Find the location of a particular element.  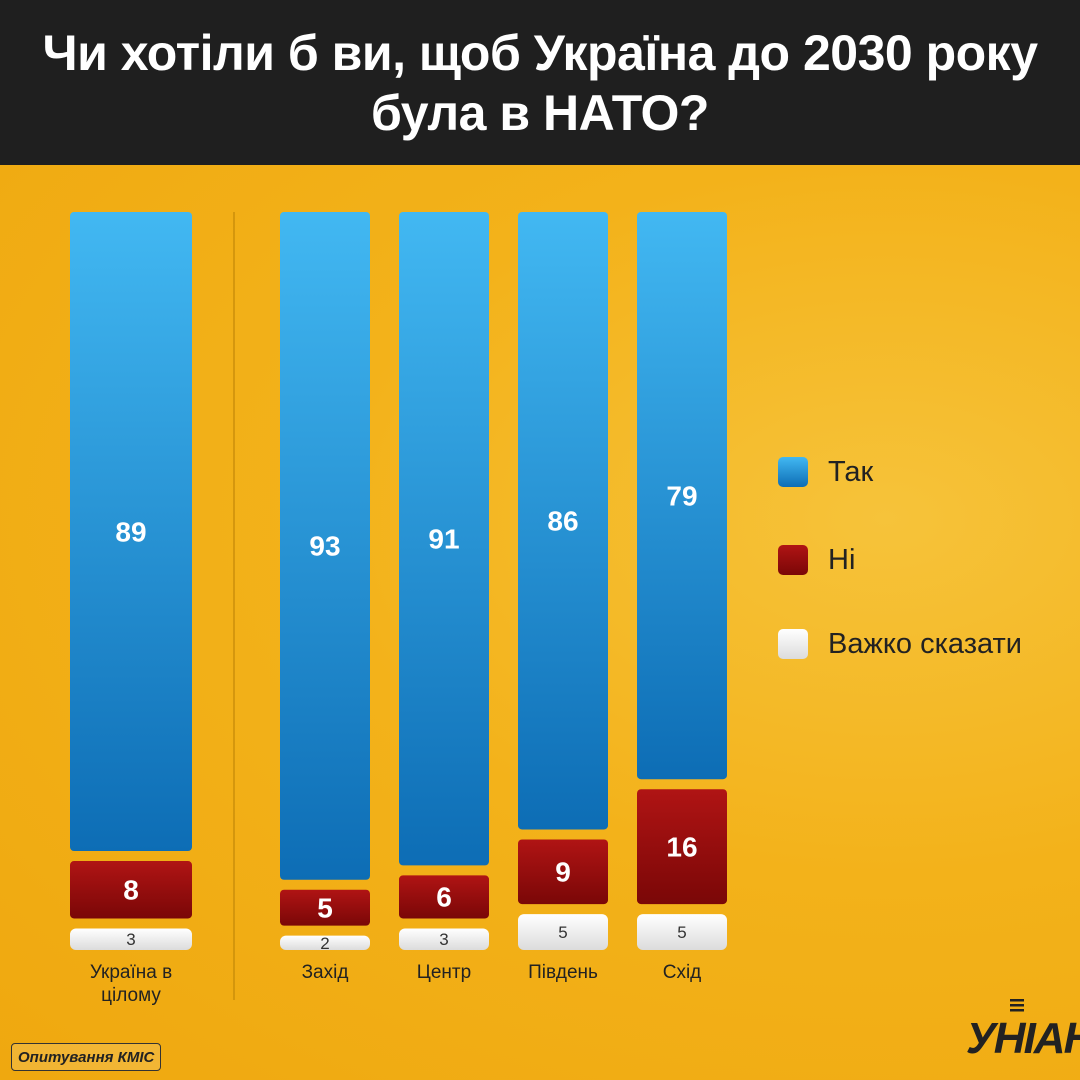

legend-label-unsure: Важко сказати is located at coordinates (925, 643).